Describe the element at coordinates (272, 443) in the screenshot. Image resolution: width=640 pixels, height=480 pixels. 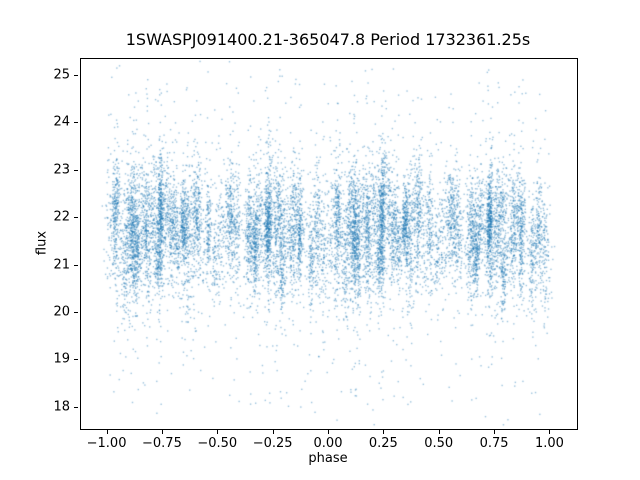
I see `x-tick-label: −0.25` at that location.